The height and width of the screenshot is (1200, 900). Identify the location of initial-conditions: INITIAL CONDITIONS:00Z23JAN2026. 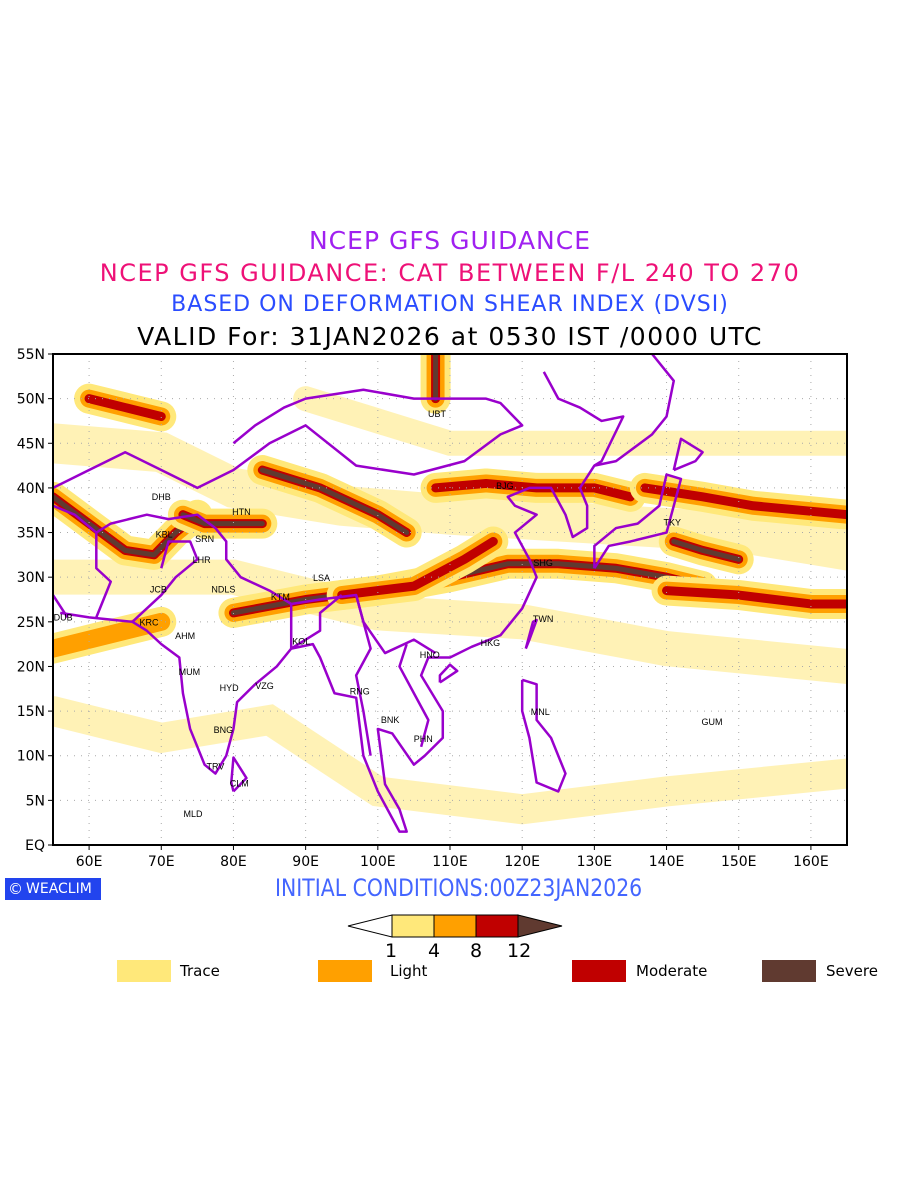
(459, 888).